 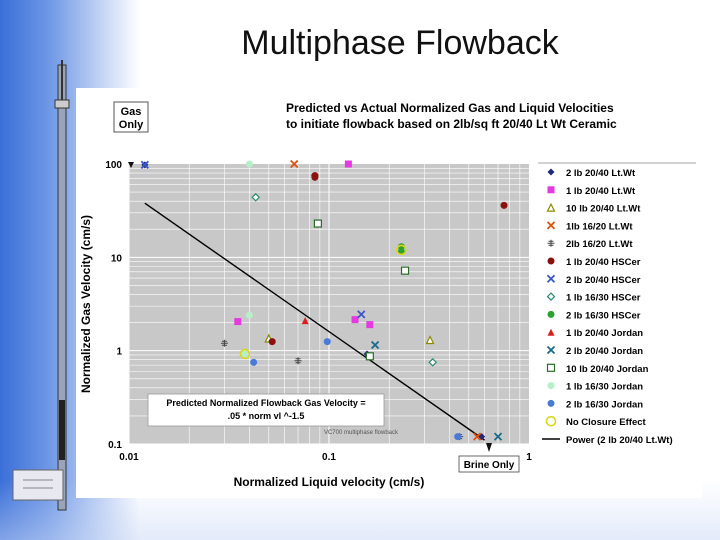 What do you see at coordinates (38, 485) in the screenshot?
I see `wellhead-base-icon` at bounding box center [38, 485].